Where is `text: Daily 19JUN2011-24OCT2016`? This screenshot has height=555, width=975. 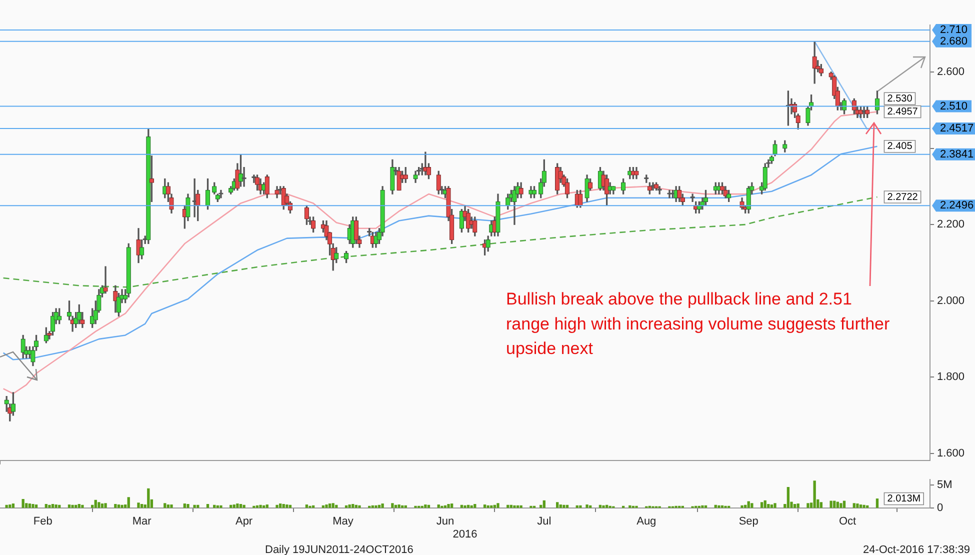
text: Daily 19JUN2011-24OCT2016 is located at coordinates (339, 549).